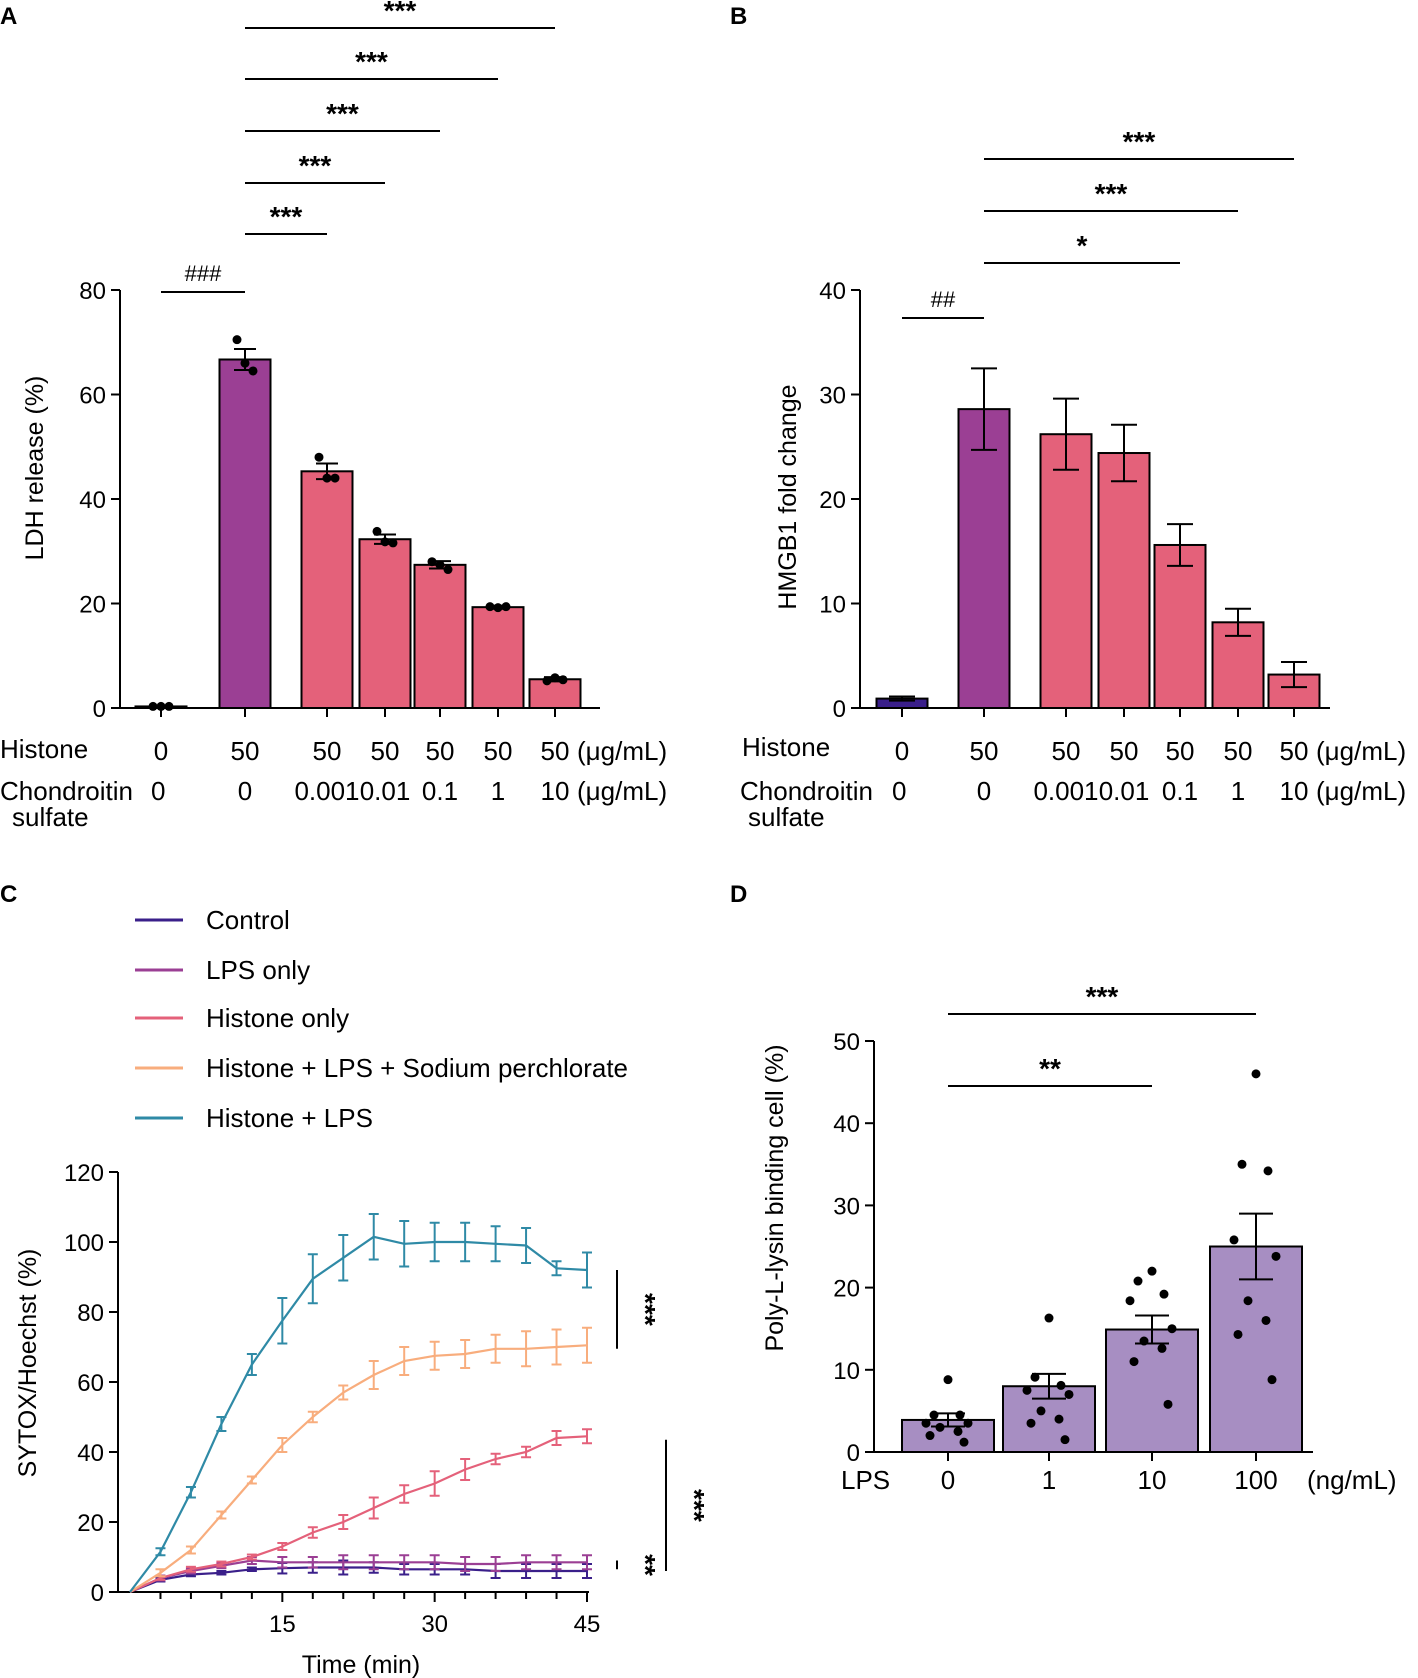 The height and width of the screenshot is (1678, 1418). What do you see at coordinates (90, 1453) in the screenshot?
I see `c-ytick-label: 40` at bounding box center [90, 1453].